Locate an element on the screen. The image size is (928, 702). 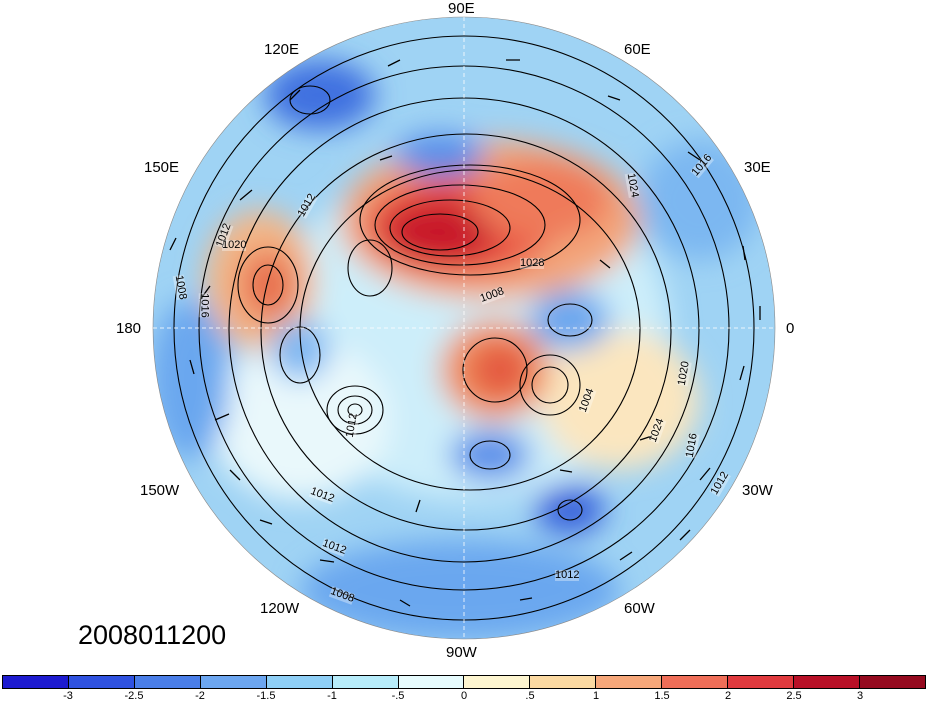
colorbar-tick-label: -2.5 is located at coordinates (134, 696).